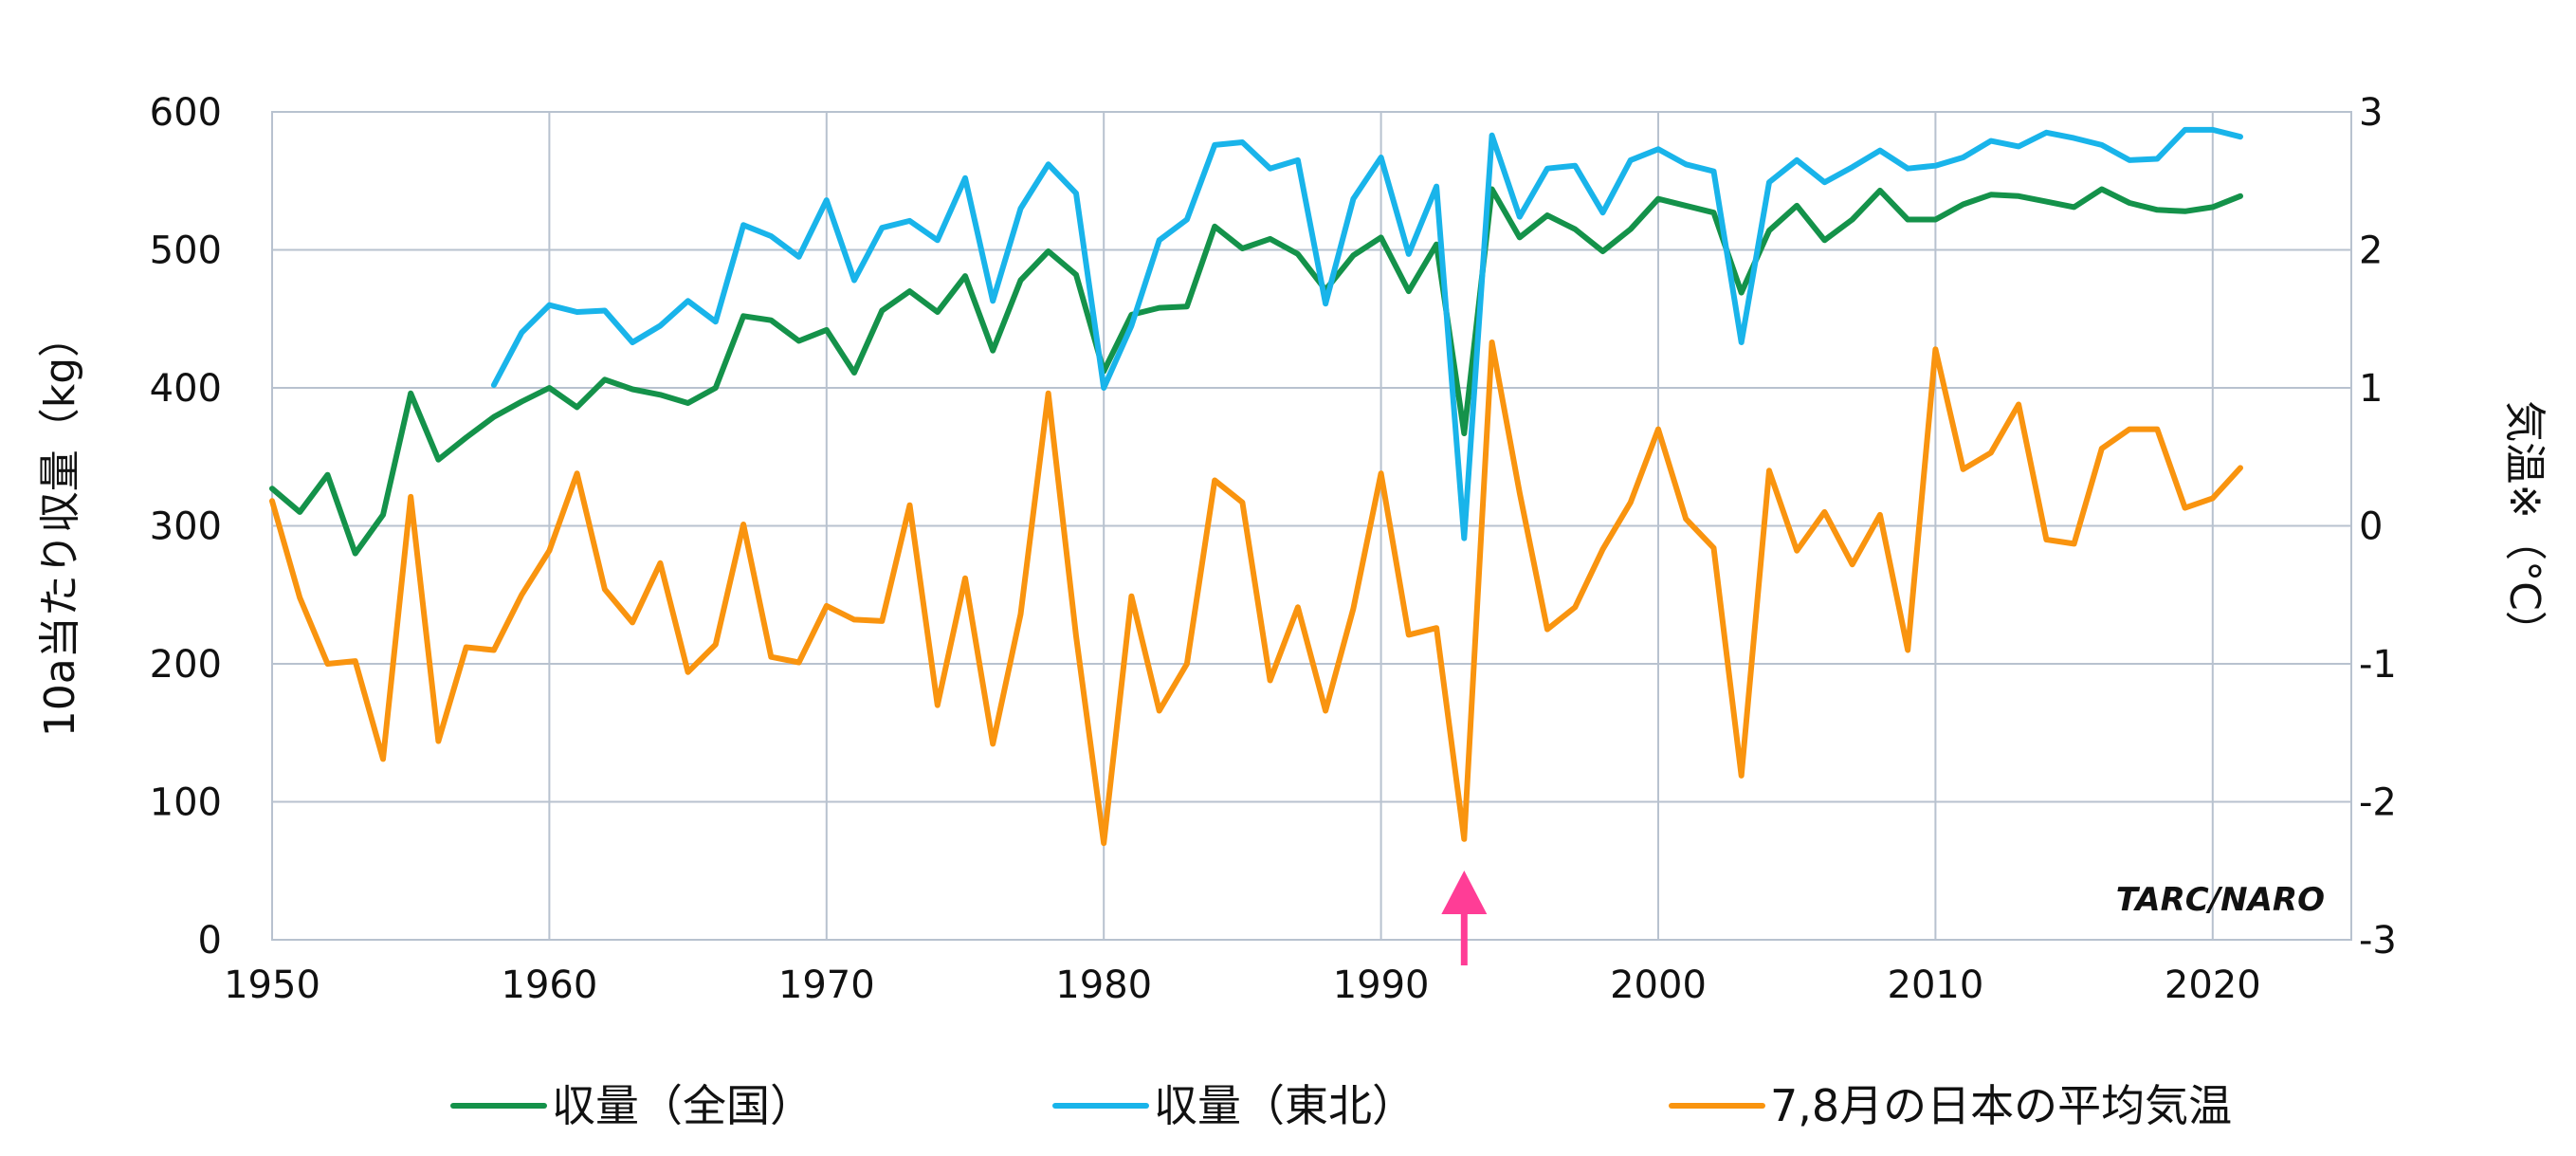 The image size is (2576, 1156). I want to click on legend-label-2: 7,8月の日本の平均気温, so click(2001, 1105).